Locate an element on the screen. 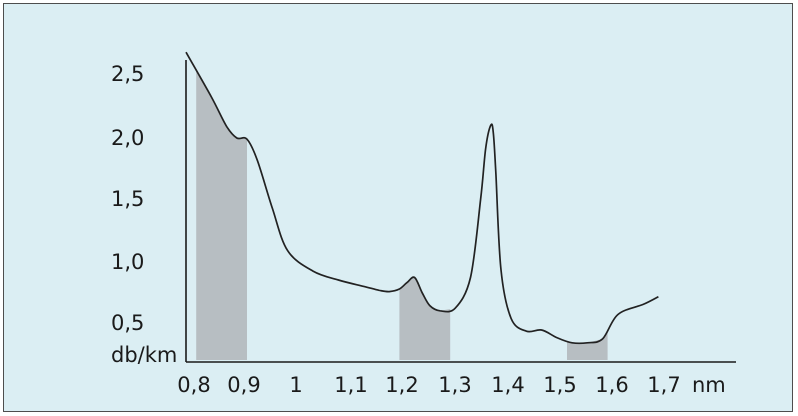 Image resolution: width=798 pixels, height=416 pixels. x-tick-label: 1,4 is located at coordinates (507, 385).